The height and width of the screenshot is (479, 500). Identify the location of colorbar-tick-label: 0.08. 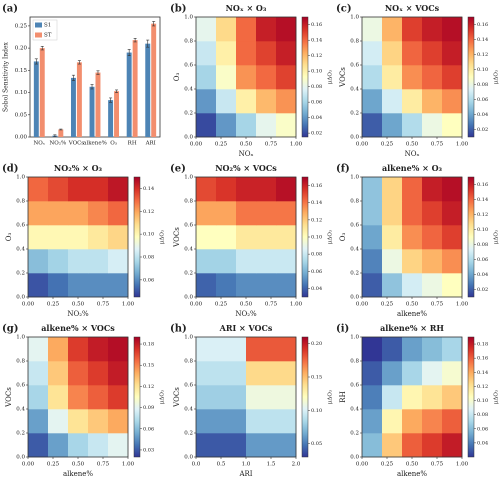
(316, 255).